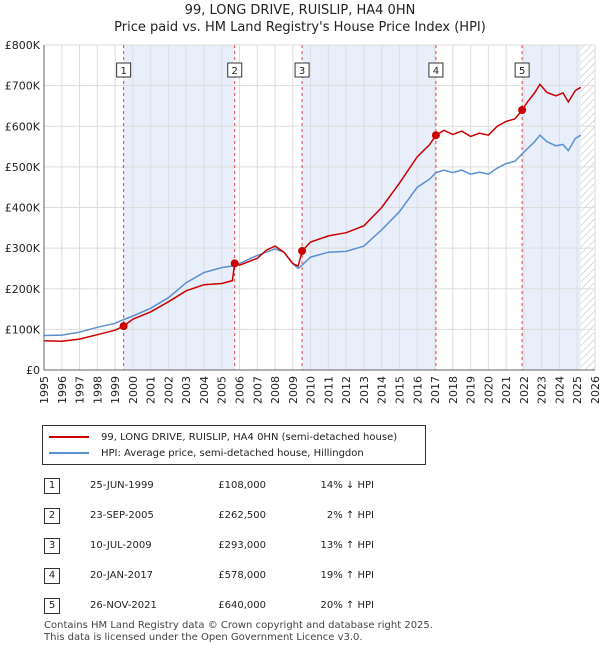  Describe the element at coordinates (23, 248) in the screenshot. I see `y-tick-label: £300K` at that location.